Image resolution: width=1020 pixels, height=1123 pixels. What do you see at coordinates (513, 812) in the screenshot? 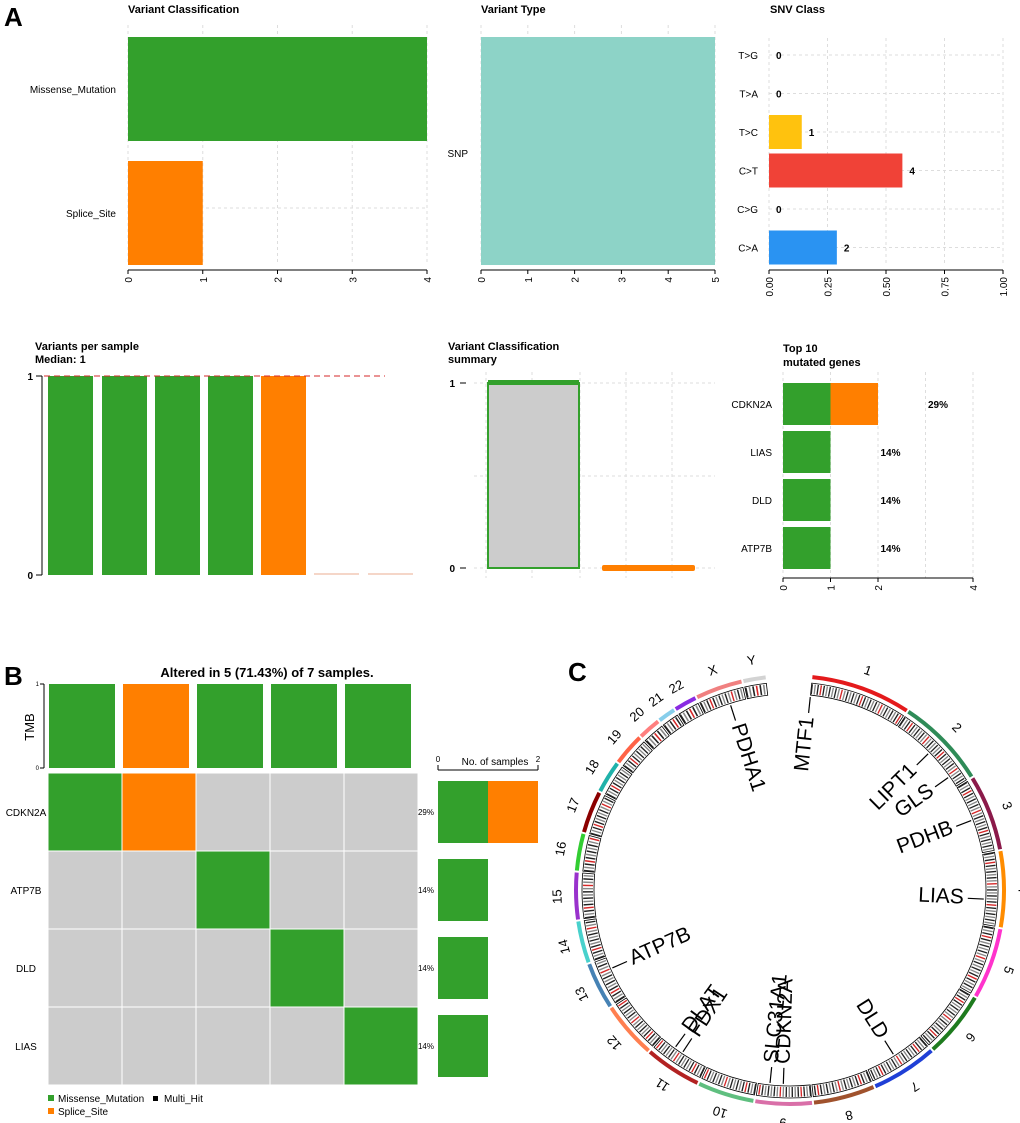
I see `side-bar-splice-cdkn2a` at bounding box center [513, 812].